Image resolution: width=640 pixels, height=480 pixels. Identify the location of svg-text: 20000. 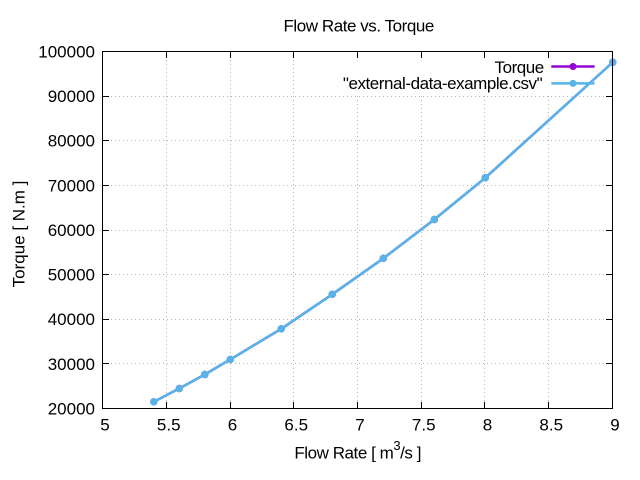
(71, 408).